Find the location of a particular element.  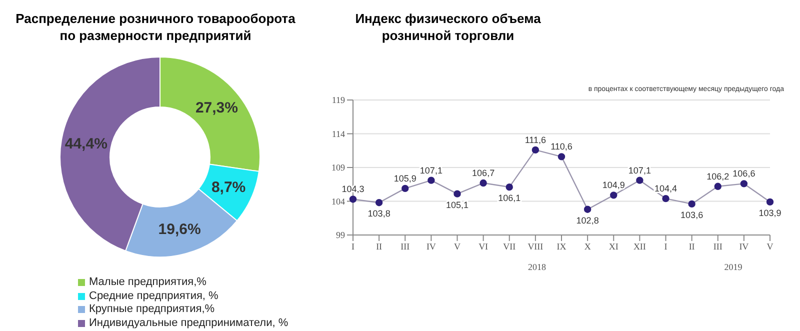

y-tick-label: 104 is located at coordinates (339, 201).